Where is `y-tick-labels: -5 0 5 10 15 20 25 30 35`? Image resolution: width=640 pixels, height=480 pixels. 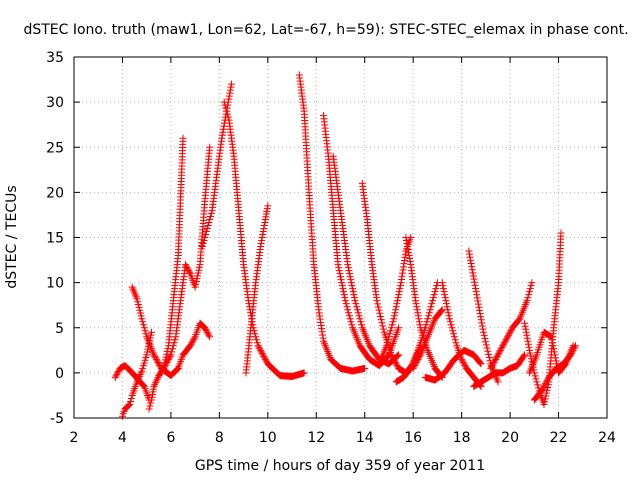
y-tick-labels: -5 0 5 10 15 20 25 30 35 is located at coordinates (55, 238).